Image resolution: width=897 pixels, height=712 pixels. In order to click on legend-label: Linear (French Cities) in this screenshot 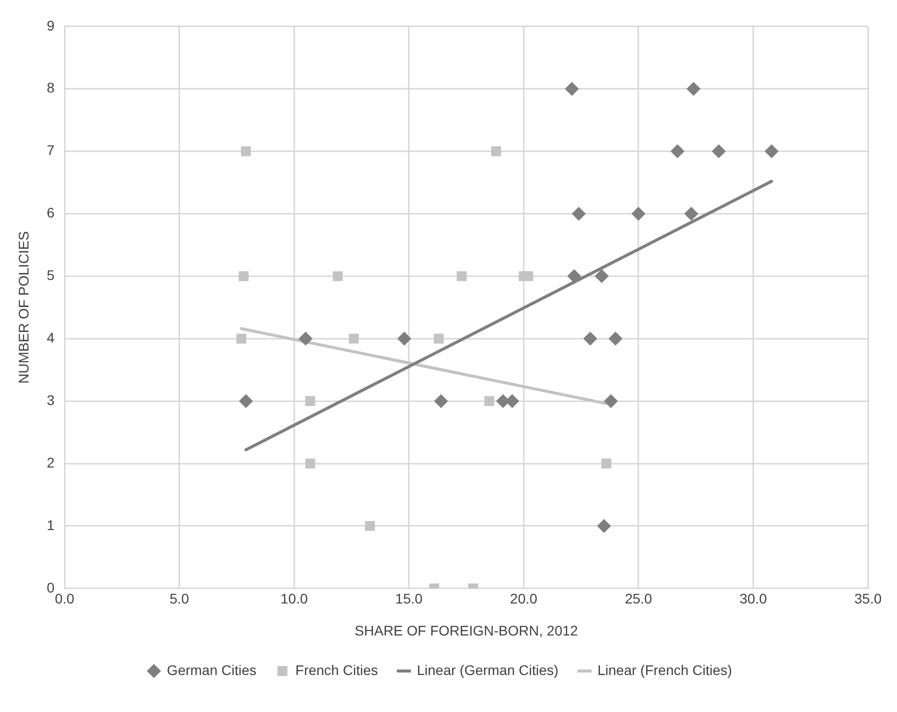, I will do `click(664, 670)`.